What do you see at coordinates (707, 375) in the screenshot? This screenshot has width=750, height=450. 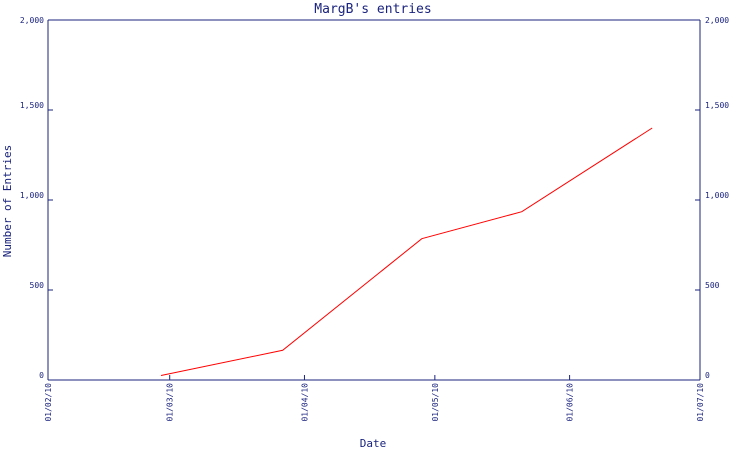 I see `y-tick-label-right: 0` at bounding box center [707, 375].